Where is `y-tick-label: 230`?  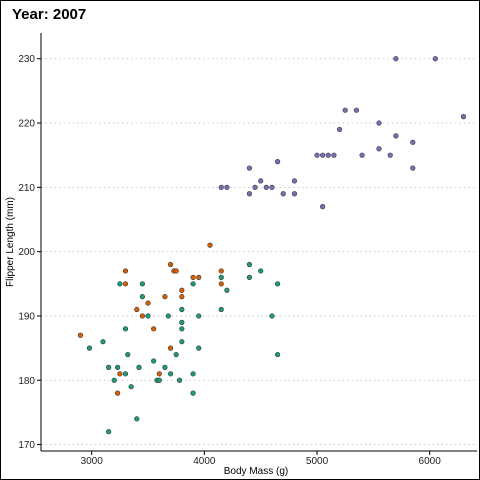 y-tick-label: 230 is located at coordinates (26, 59).